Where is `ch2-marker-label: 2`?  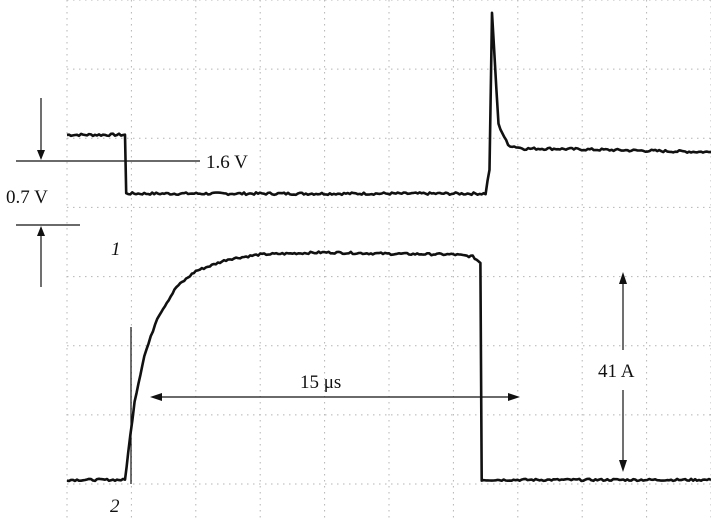
ch2-marker-label: 2 is located at coordinates (115, 506).